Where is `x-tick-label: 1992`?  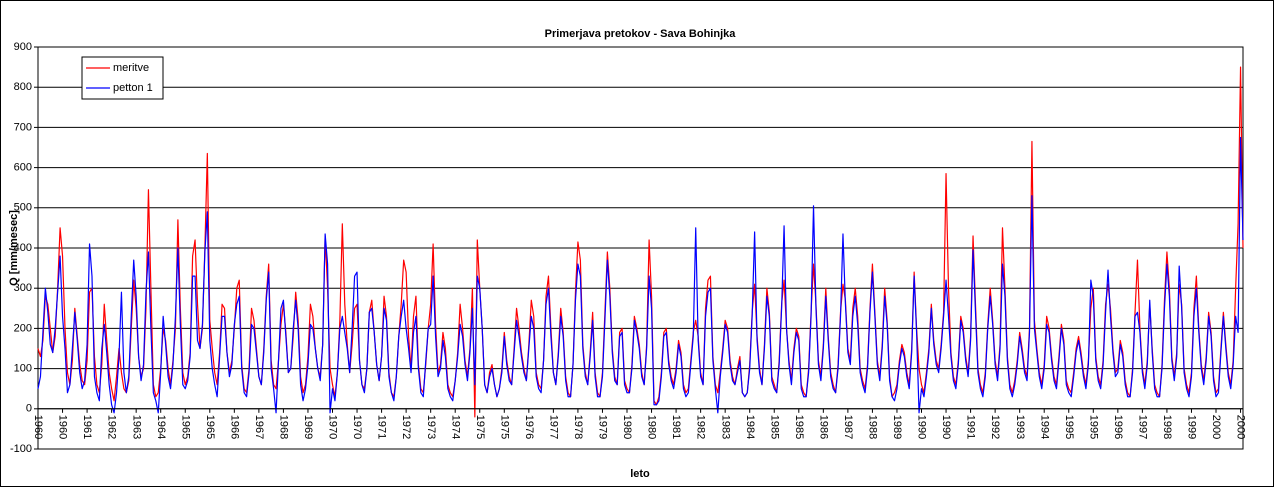
x-tick-label: 1992 is located at coordinates (995, 427).